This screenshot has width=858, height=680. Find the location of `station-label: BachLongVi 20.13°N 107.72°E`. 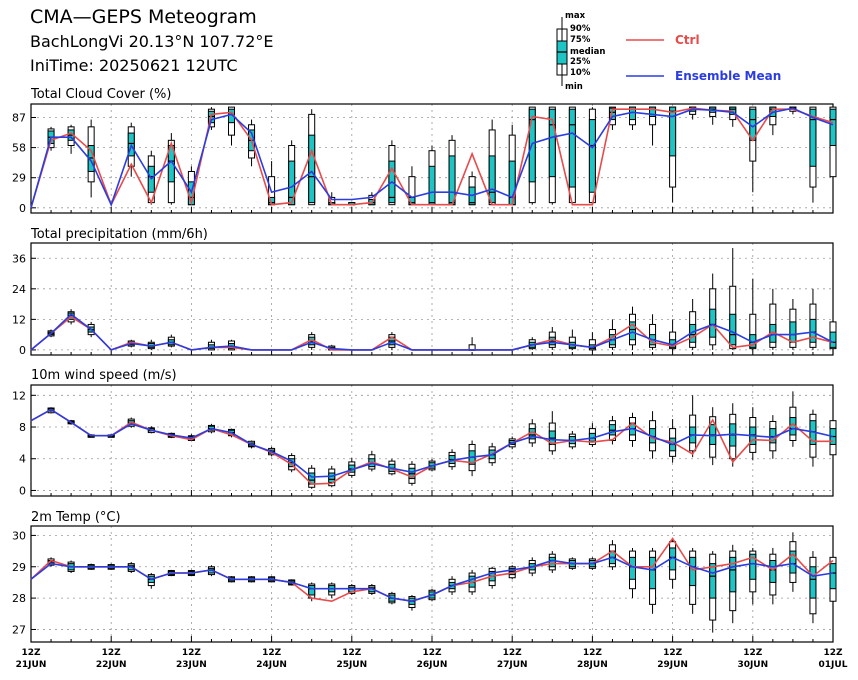

station-label: BachLongVi 20.13°N 107.72°E is located at coordinates (152, 41).